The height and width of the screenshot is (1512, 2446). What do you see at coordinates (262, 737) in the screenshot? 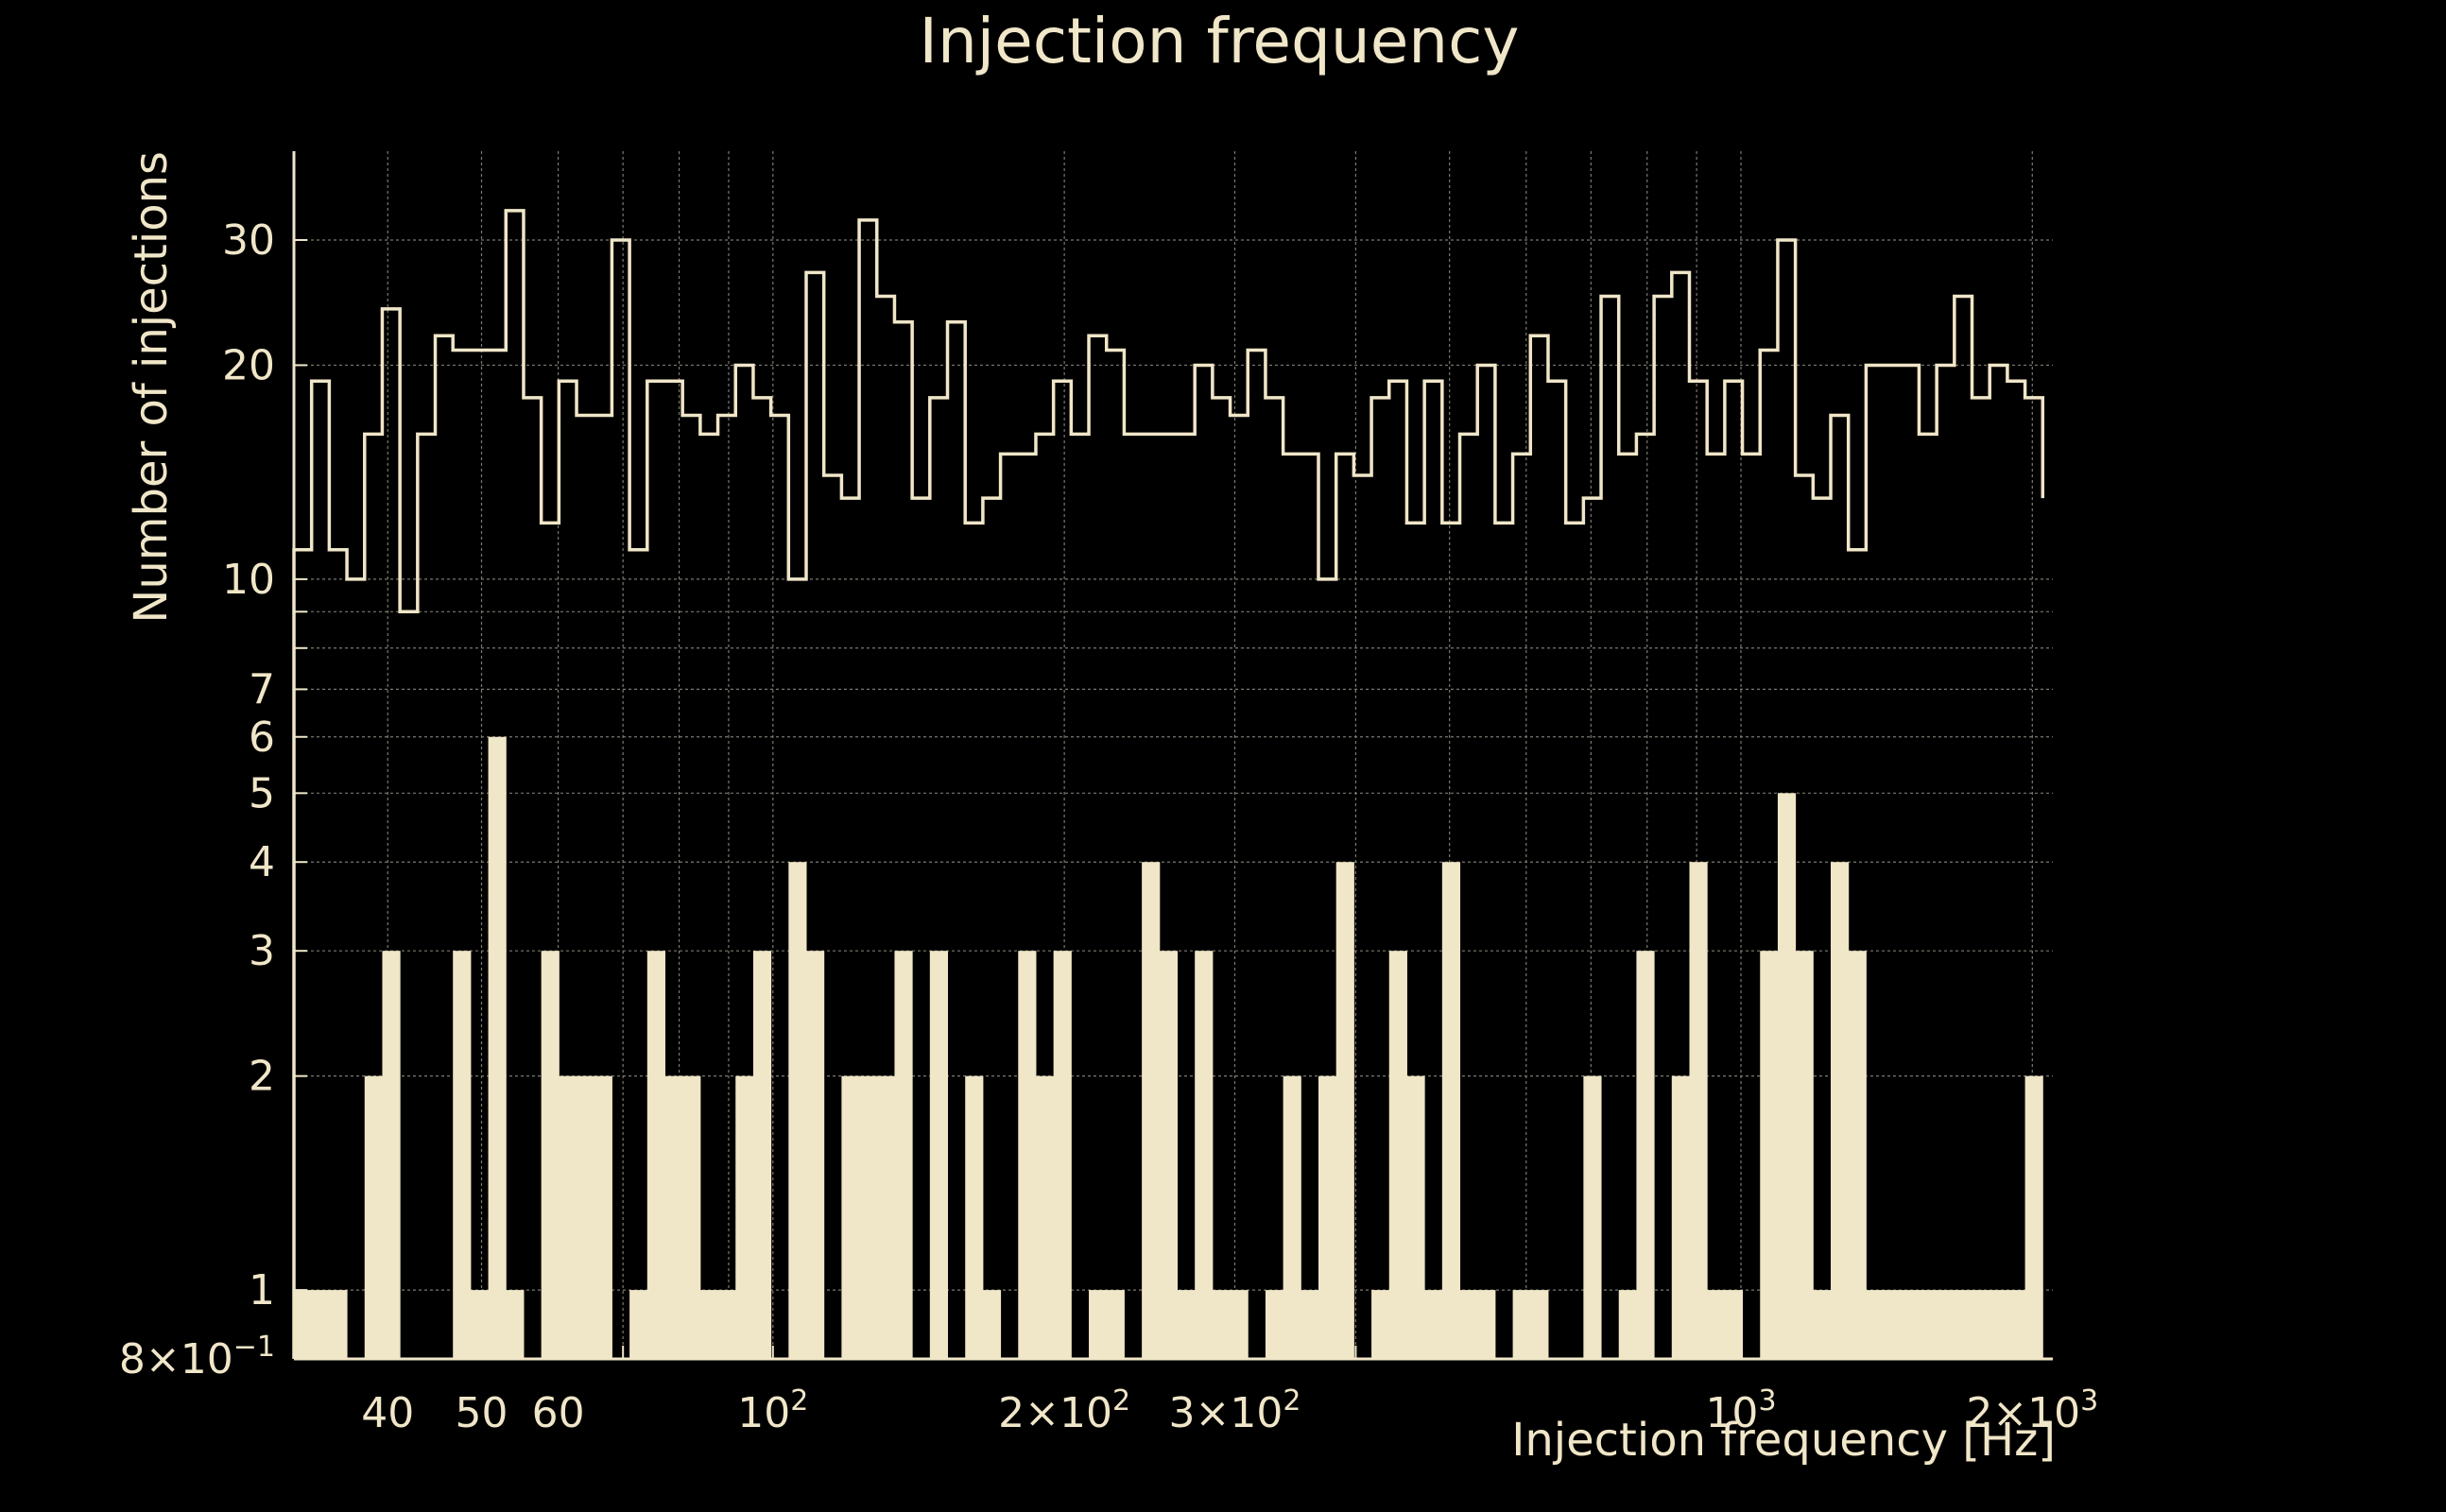
I see `y-tick-label: 6` at bounding box center [262, 737].